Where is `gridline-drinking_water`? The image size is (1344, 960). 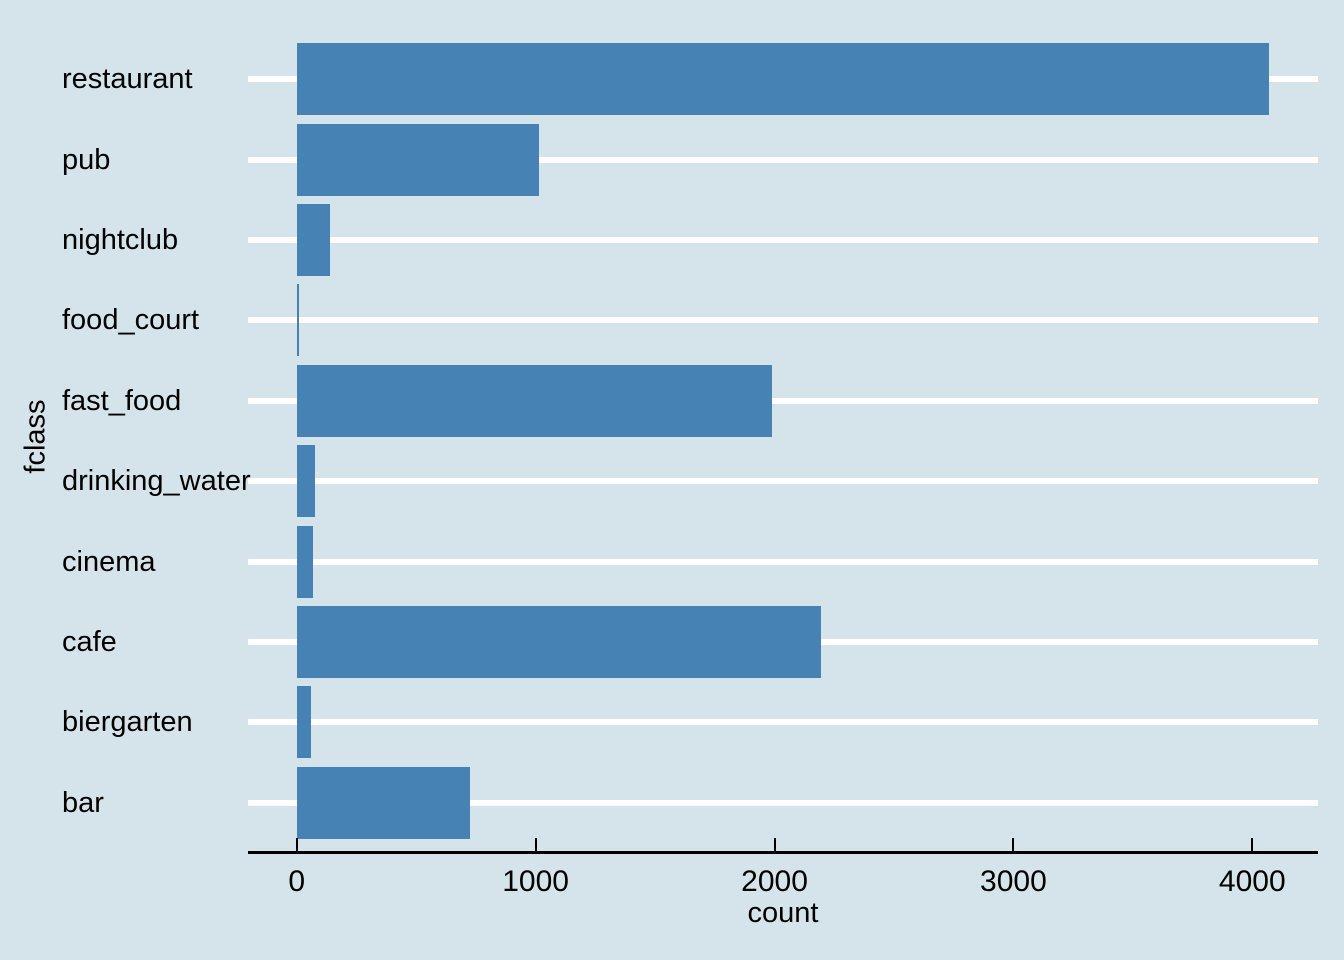 gridline-drinking_water is located at coordinates (783, 481).